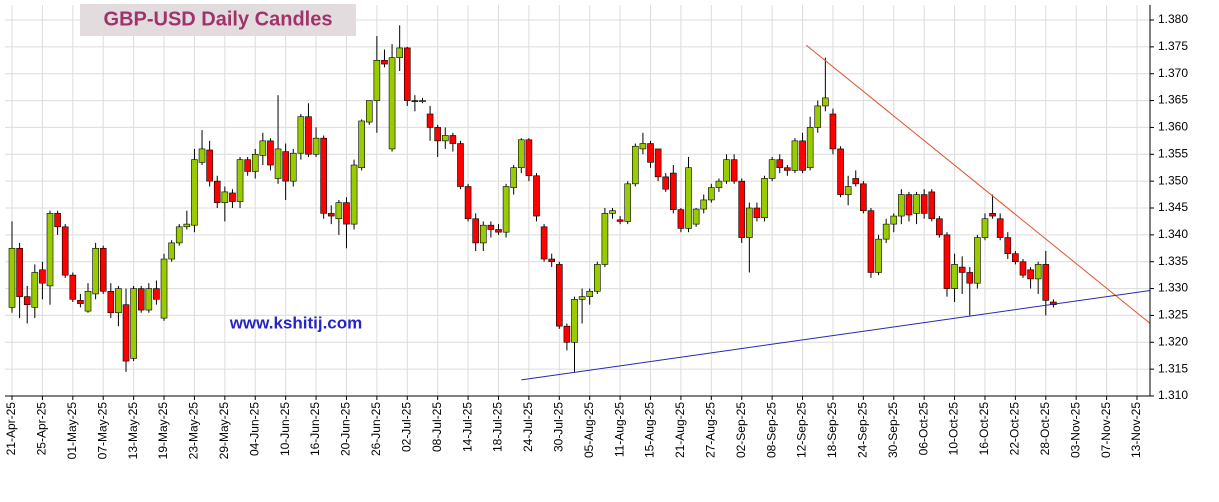  Describe the element at coordinates (1173, 341) in the screenshot. I see `y-tick-label: 1.320` at that location.